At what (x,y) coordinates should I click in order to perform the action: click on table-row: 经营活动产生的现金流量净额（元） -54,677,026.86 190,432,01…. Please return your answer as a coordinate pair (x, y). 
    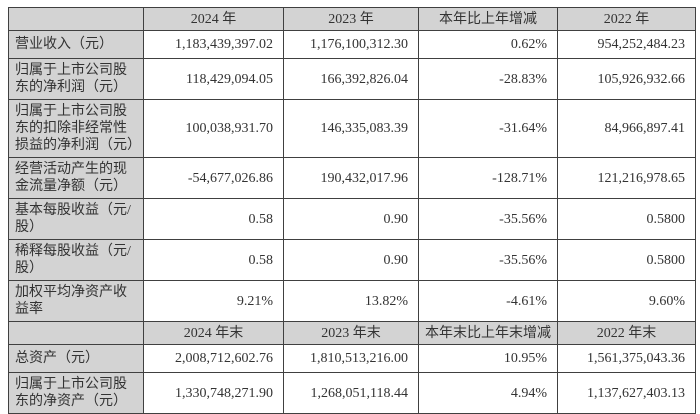
    Looking at the image, I should click on (352, 178).